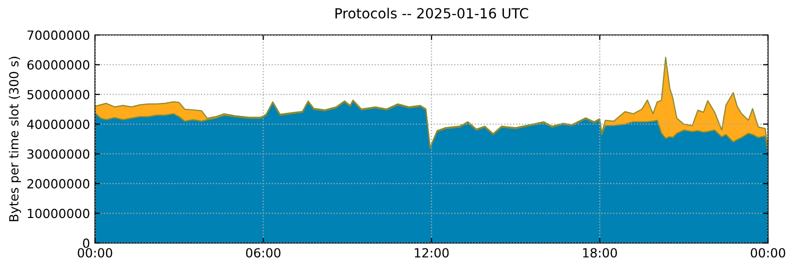 Image resolution: width=790 pixels, height=267 pixels. I want to click on y-tick-label: 60000000, so click(58, 65).